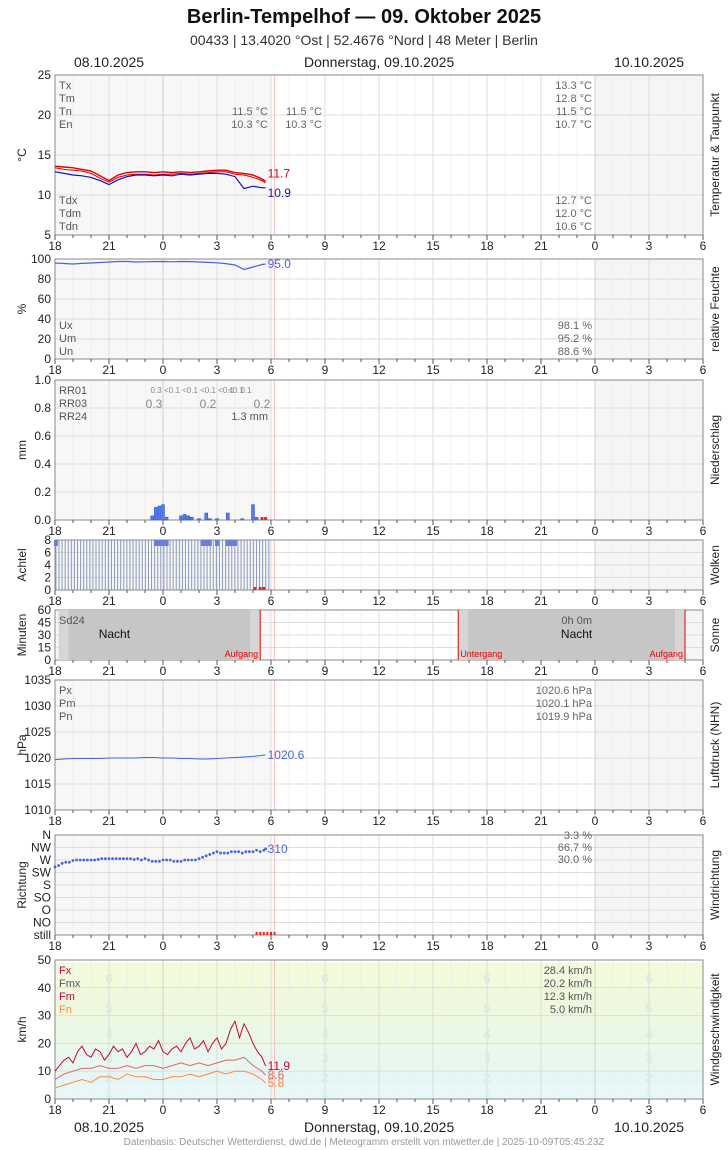  Describe the element at coordinates (45, 988) in the screenshot. I see `wind_speed-ytick-label: 40` at that location.